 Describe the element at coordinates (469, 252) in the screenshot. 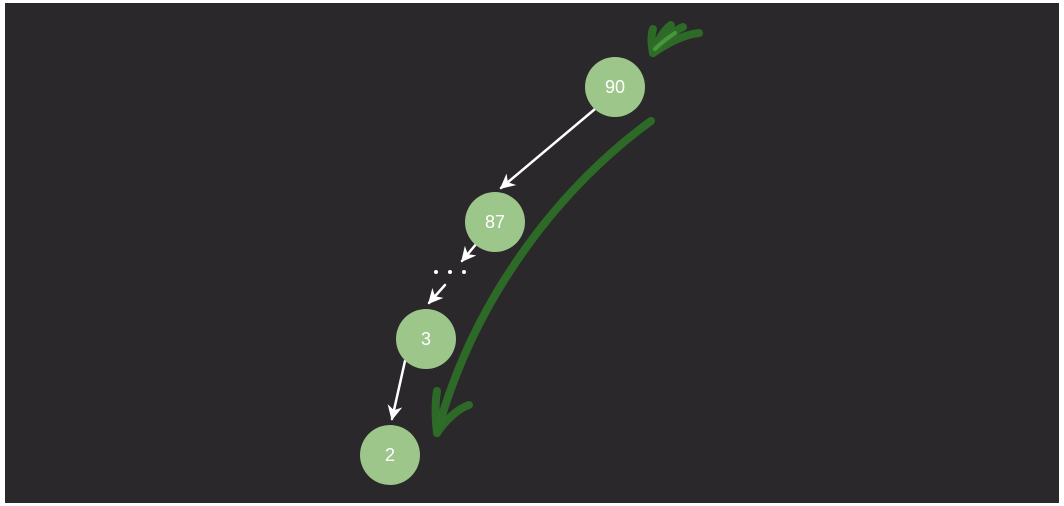

I see `edge-87-ellipsis` at that location.